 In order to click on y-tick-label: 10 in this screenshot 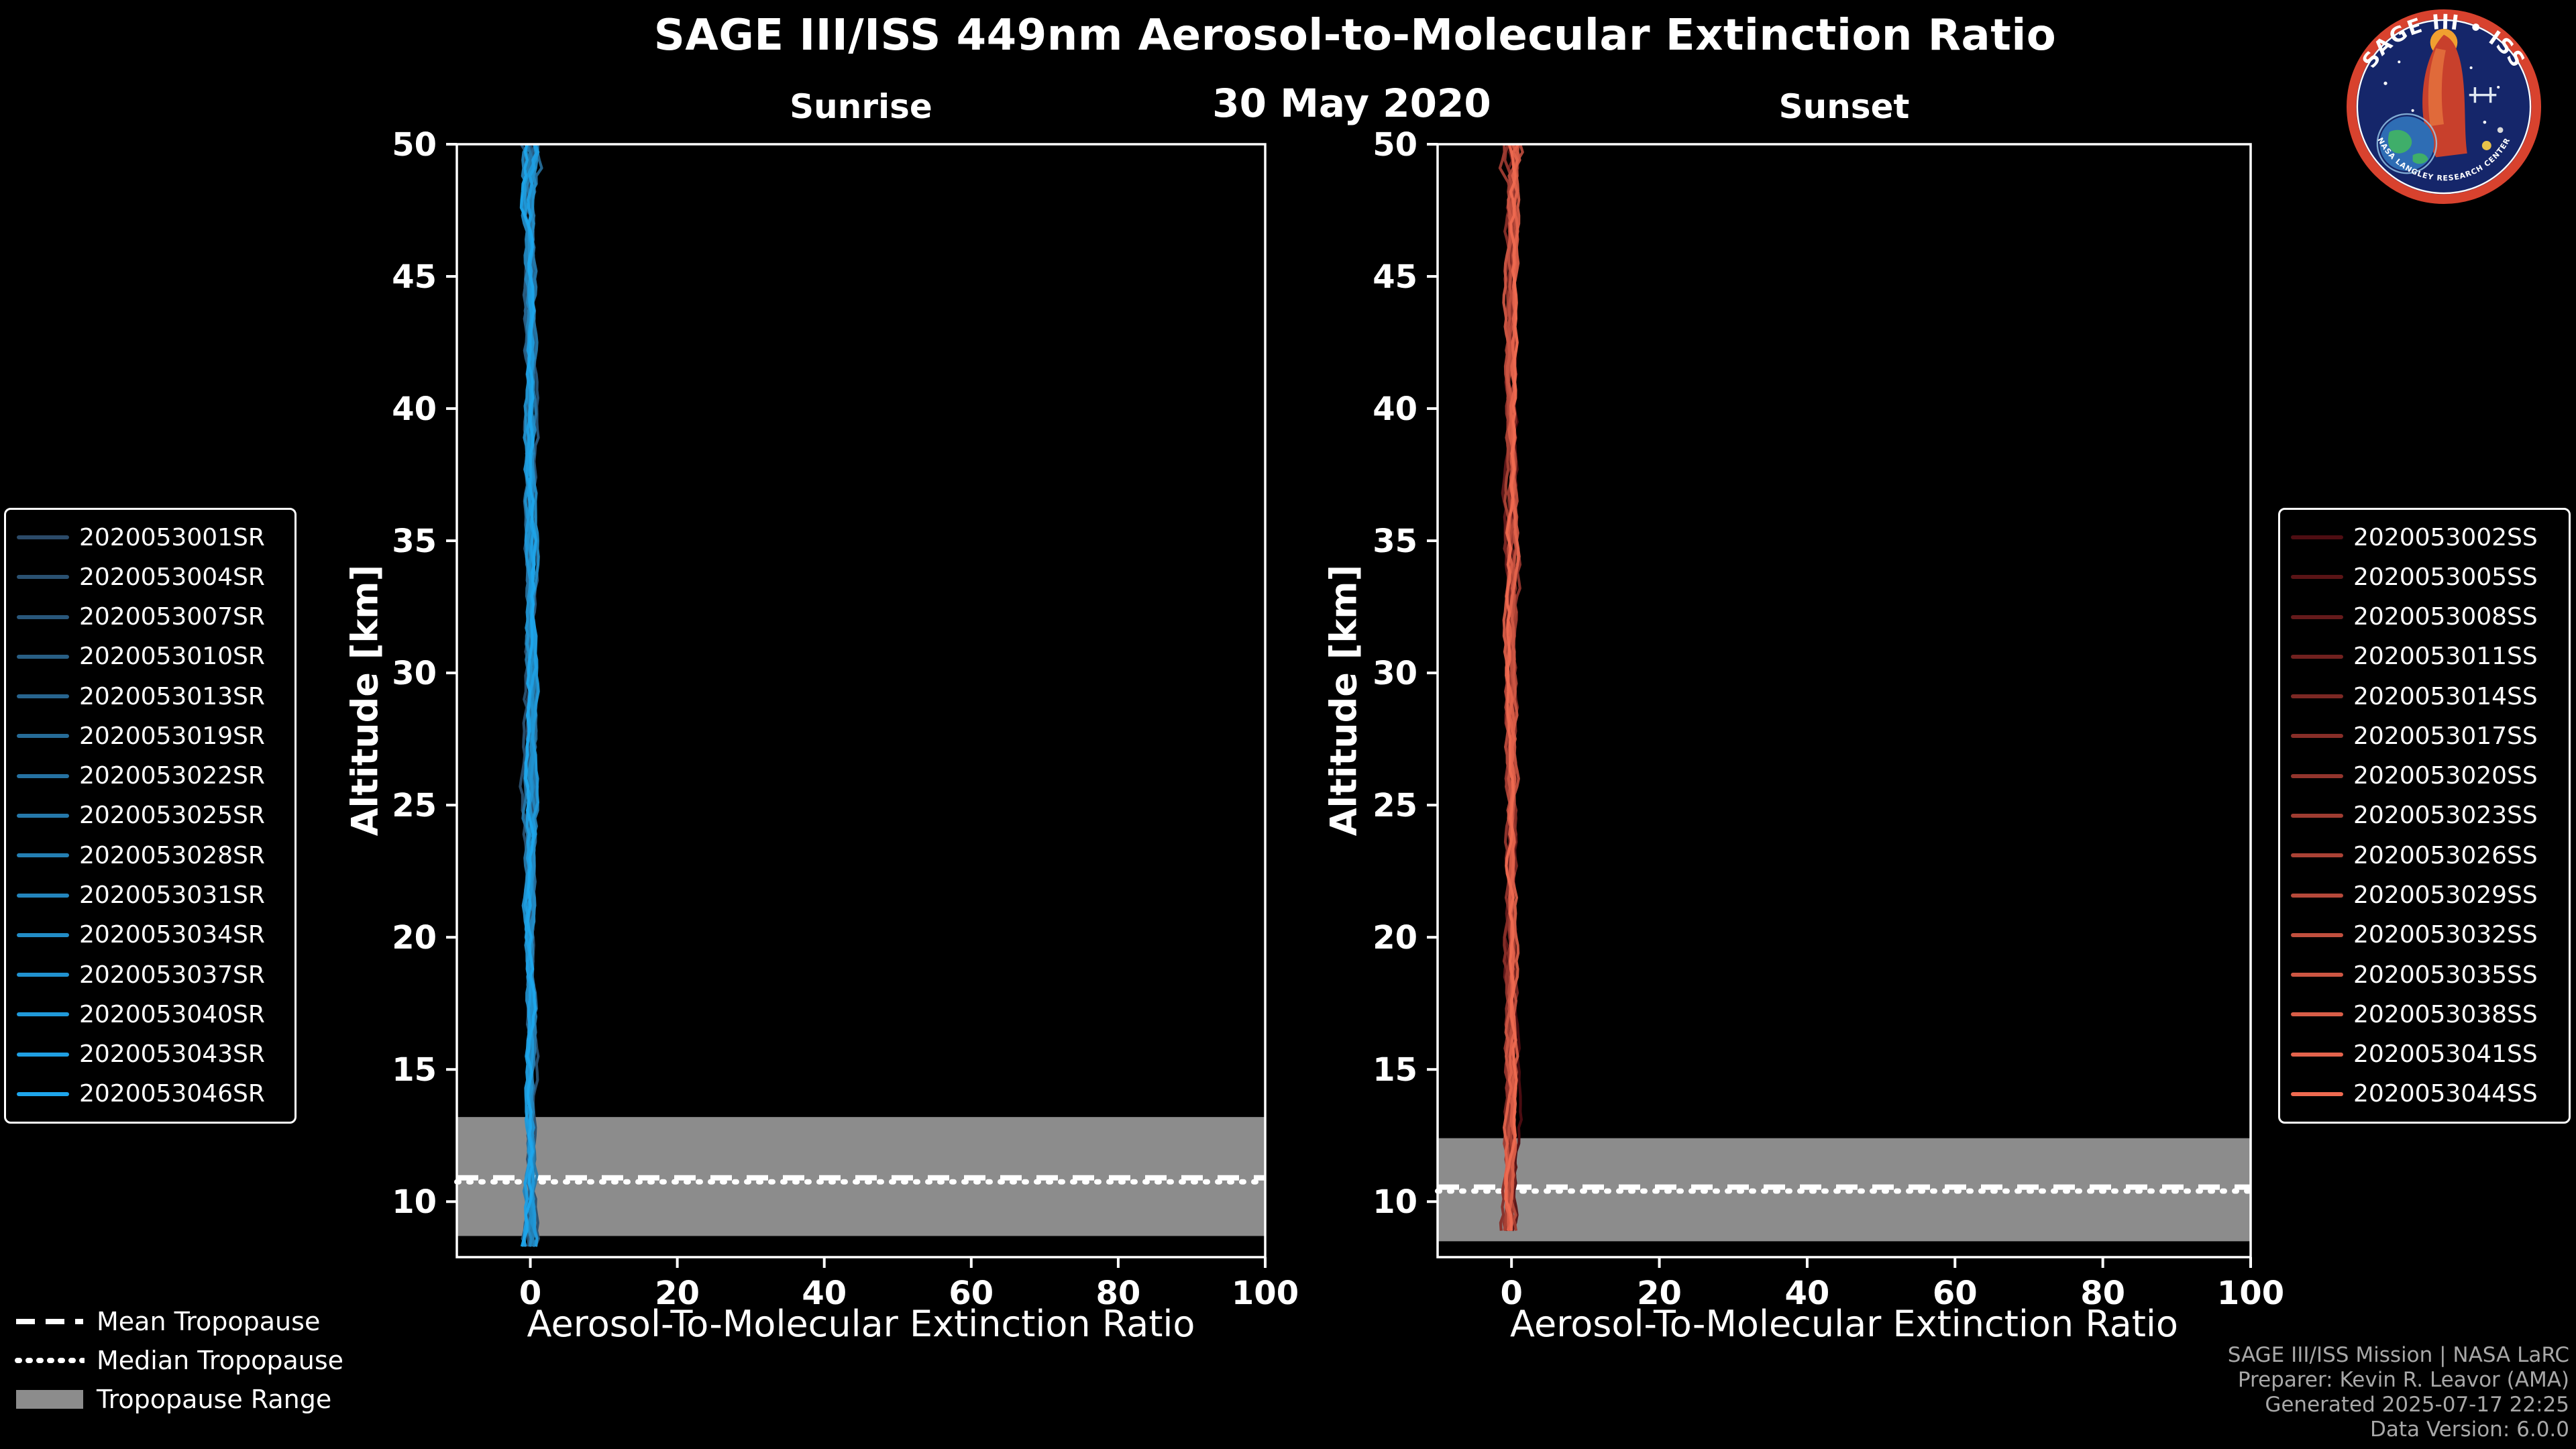, I will do `click(1395, 1202)`.